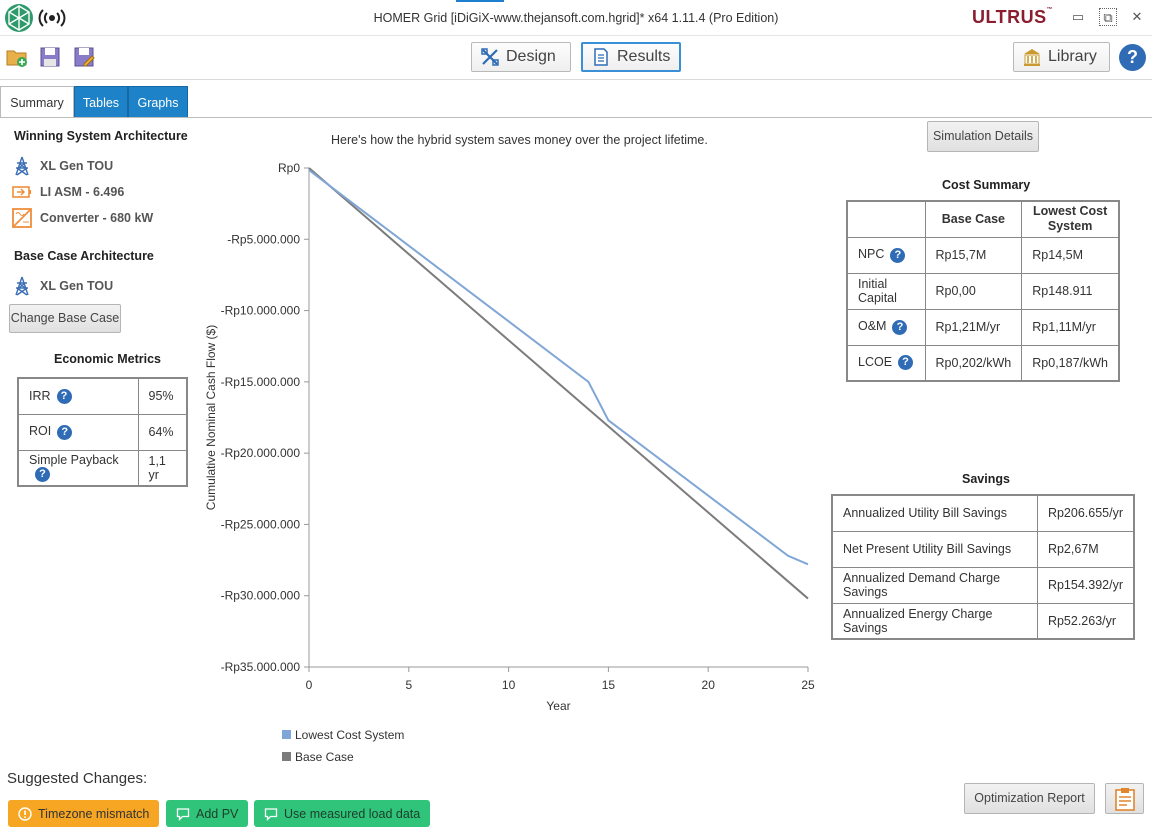 The image size is (1152, 831). Describe the element at coordinates (101, 136) in the screenshot. I see `winning-architecture-heading: Winning System Architecture` at that location.